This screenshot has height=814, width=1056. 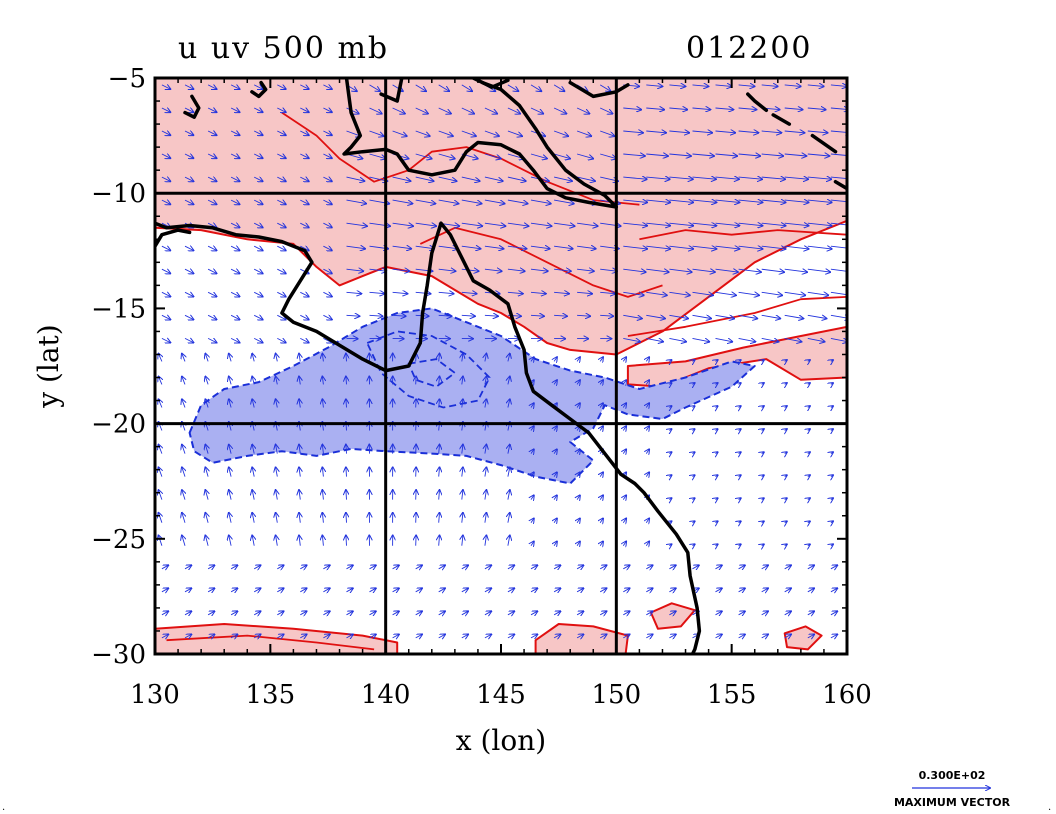 What do you see at coordinates (803, 638) in the screenshot?
I see `positive-region` at bounding box center [803, 638].